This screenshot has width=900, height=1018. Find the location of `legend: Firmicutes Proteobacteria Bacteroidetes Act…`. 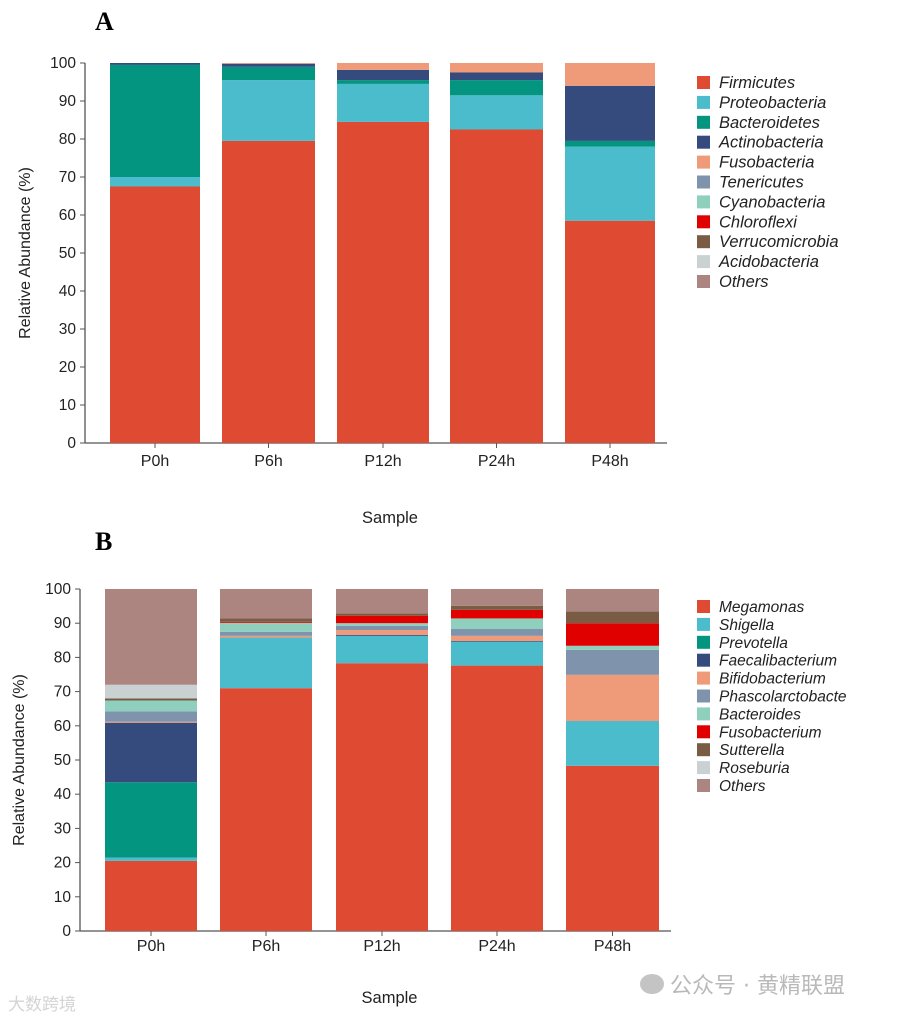

legend: Firmicutes Proteobacteria Bacteroidetes Act… is located at coordinates (768, 182).